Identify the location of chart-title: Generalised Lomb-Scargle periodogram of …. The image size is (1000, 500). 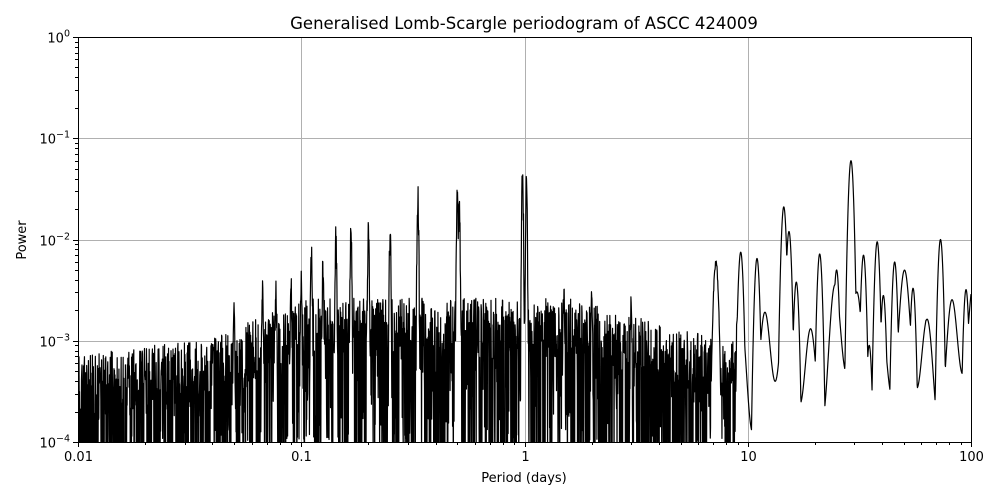
(524, 23).